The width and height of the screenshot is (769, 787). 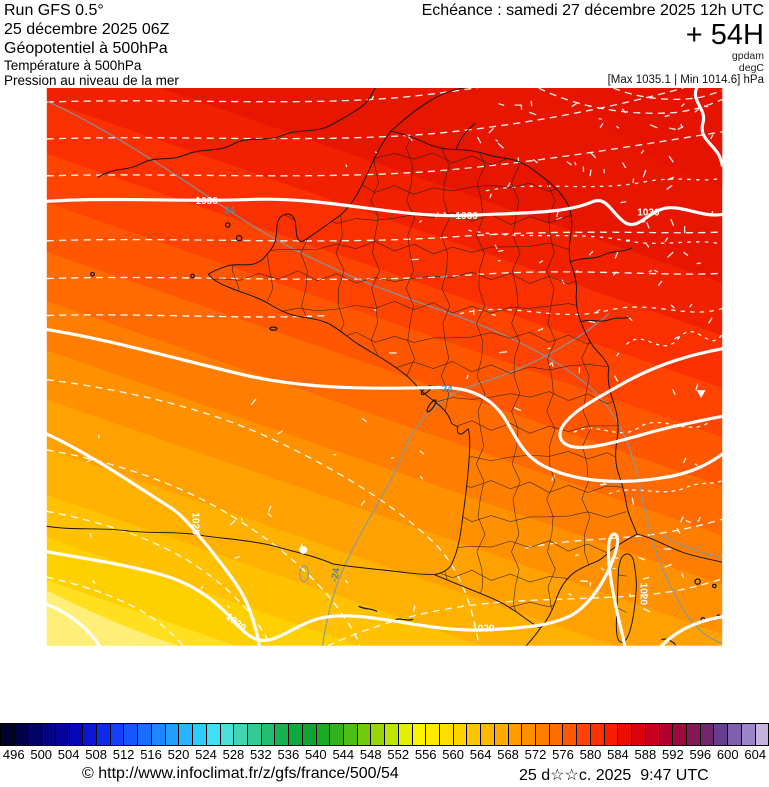 I want to click on scale-tick-label: 560, so click(x=453, y=754).